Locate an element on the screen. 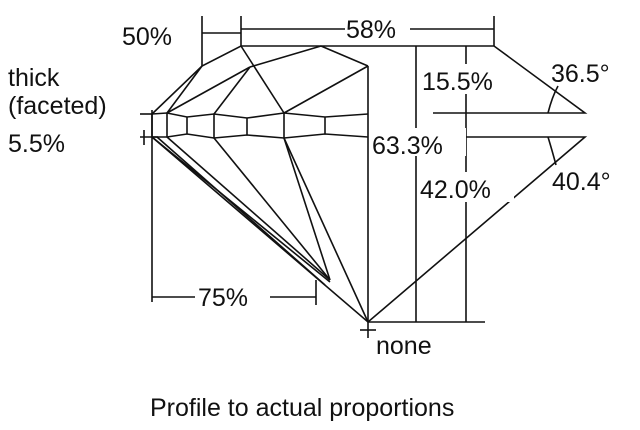  table-label: 58% is located at coordinates (371, 30).